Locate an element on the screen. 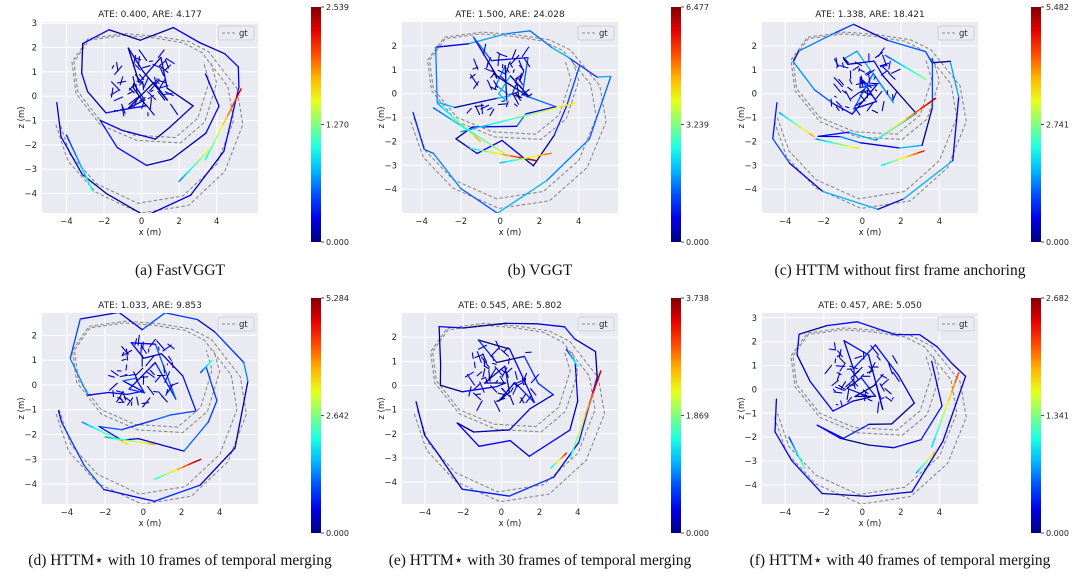 Image resolution: width=1080 pixels, height=582 pixels. y-tick-label: −3 is located at coordinates (30, 170).